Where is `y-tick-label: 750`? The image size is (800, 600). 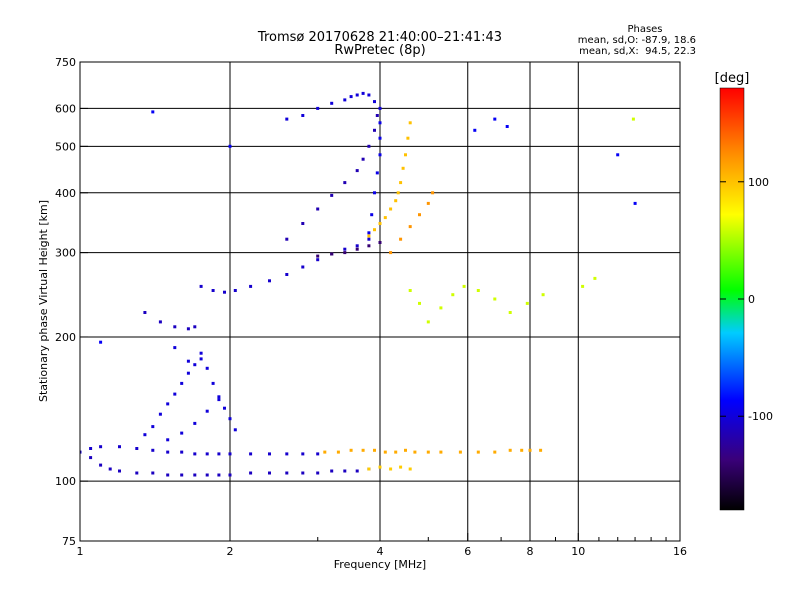
y-tick-label: 750 is located at coordinates (65, 62).